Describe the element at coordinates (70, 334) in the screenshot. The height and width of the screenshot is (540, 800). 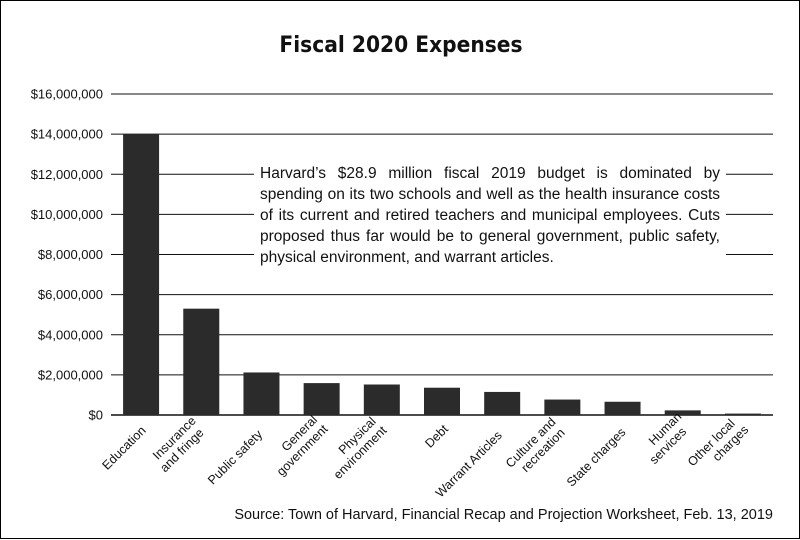
I see `y-tick-label: $4,000,000` at that location.